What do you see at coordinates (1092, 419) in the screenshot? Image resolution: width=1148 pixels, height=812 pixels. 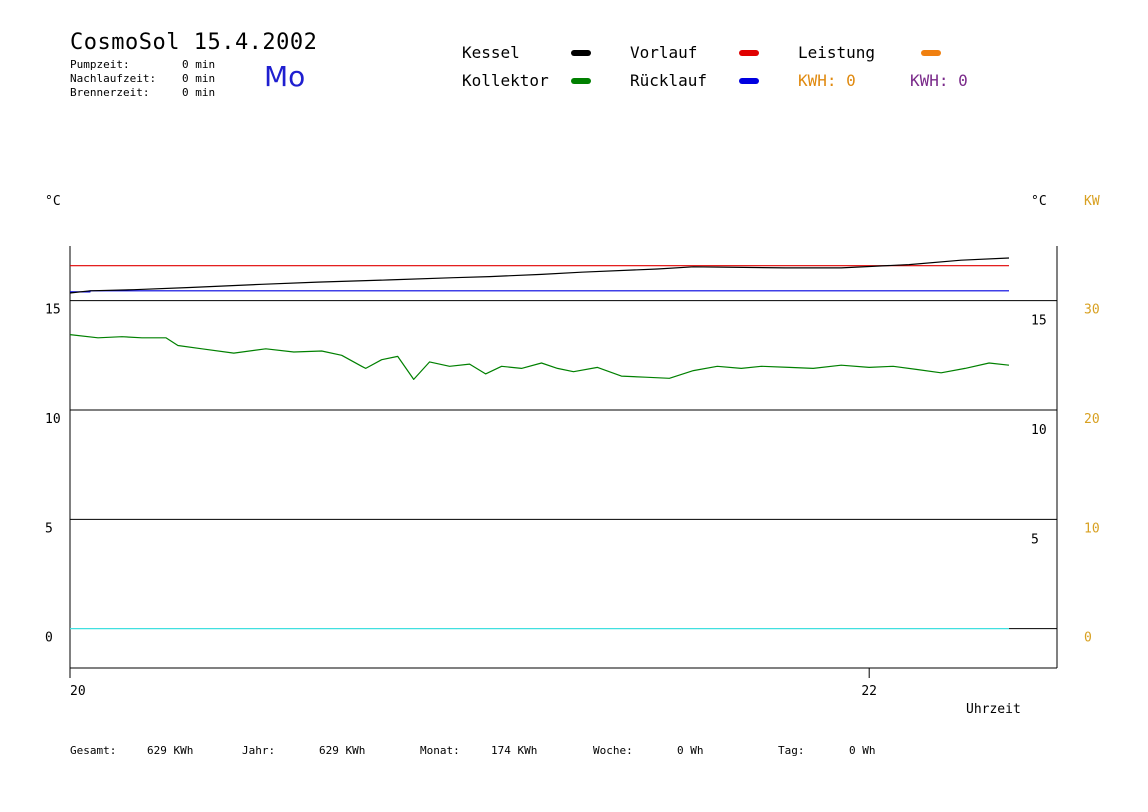 I see `y-tick-power-20: 20` at bounding box center [1092, 419].